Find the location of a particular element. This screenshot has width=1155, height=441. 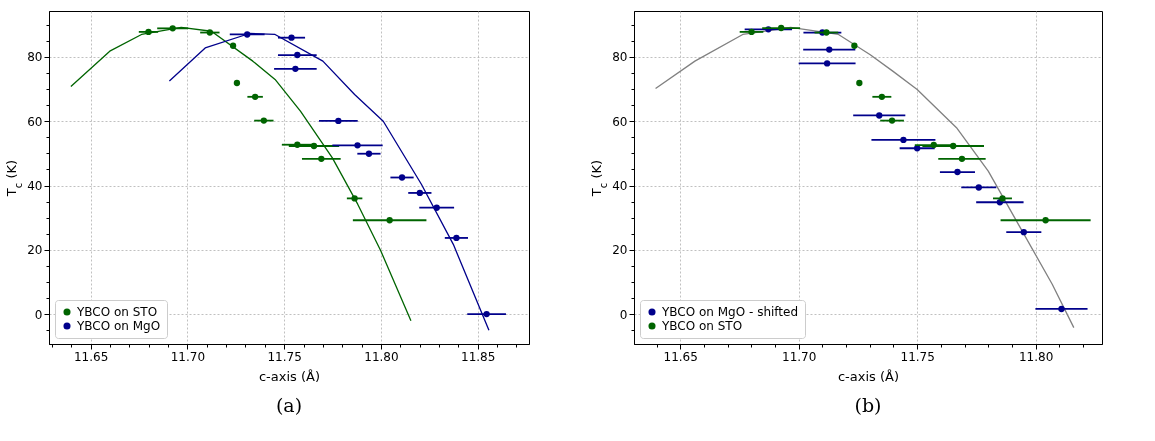

text: (b) is located at coordinates (868, 405).